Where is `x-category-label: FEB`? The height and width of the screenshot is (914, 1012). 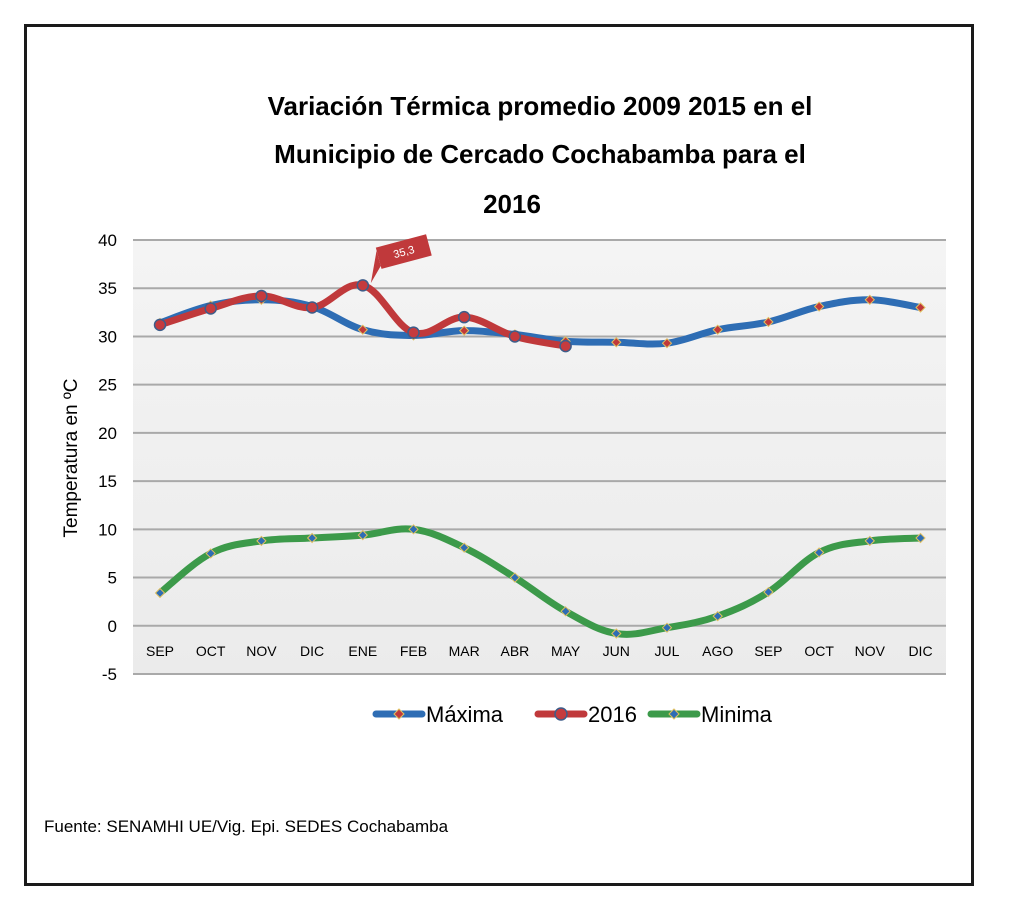
x-category-label: FEB is located at coordinates (413, 651).